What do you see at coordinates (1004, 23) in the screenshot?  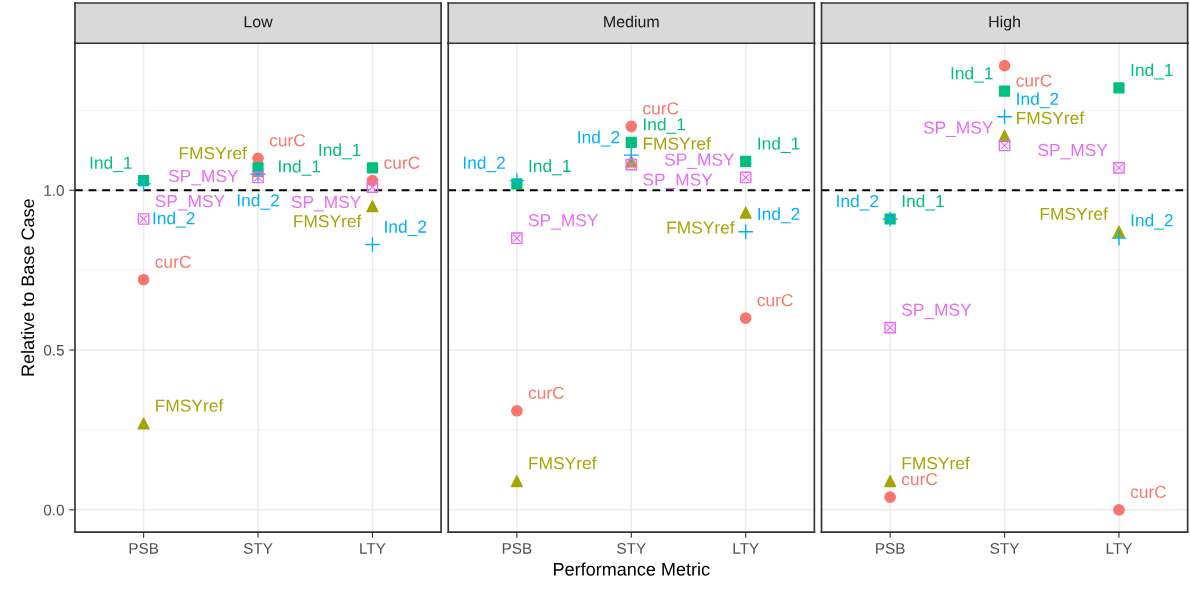 I see `chart-title: High` at bounding box center [1004, 23].